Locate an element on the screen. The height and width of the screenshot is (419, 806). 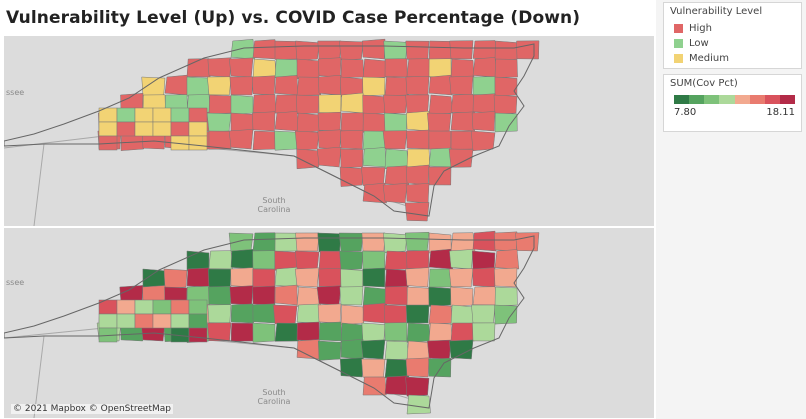
legend-item-high: High is located at coordinates (732, 28).